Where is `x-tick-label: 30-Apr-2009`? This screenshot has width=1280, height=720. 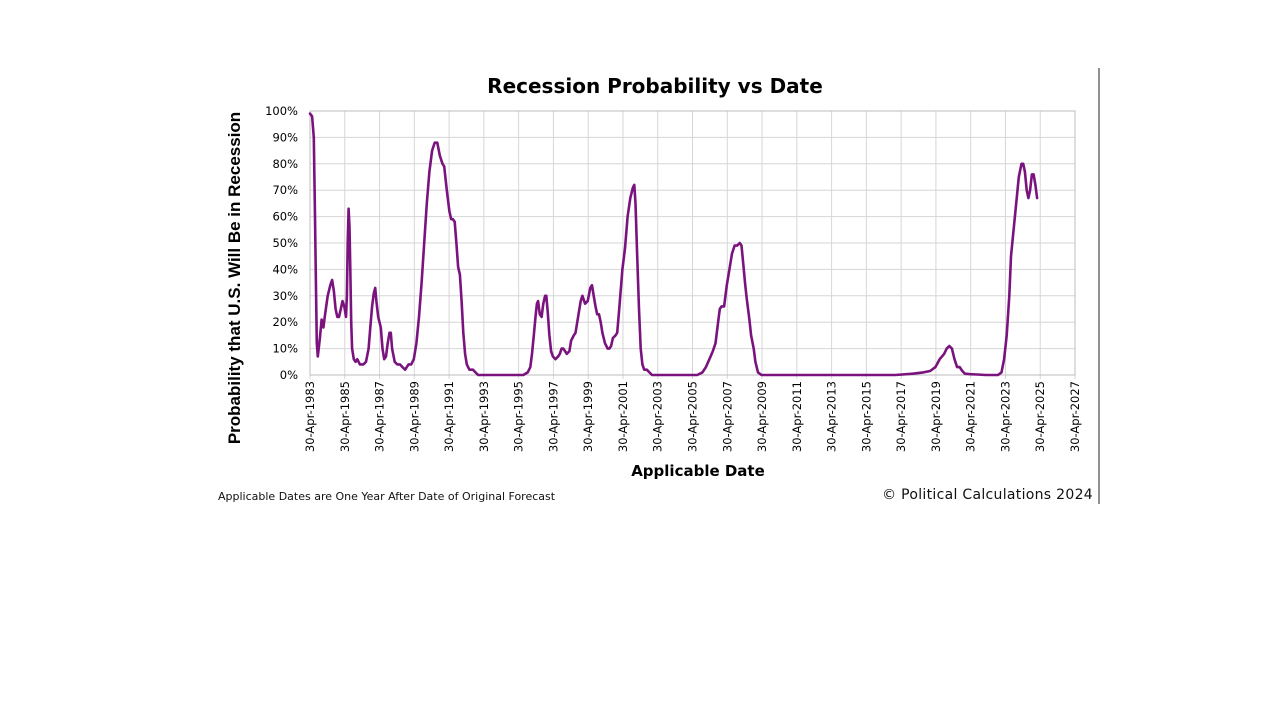 x-tick-label: 30-Apr-2009 is located at coordinates (762, 416).